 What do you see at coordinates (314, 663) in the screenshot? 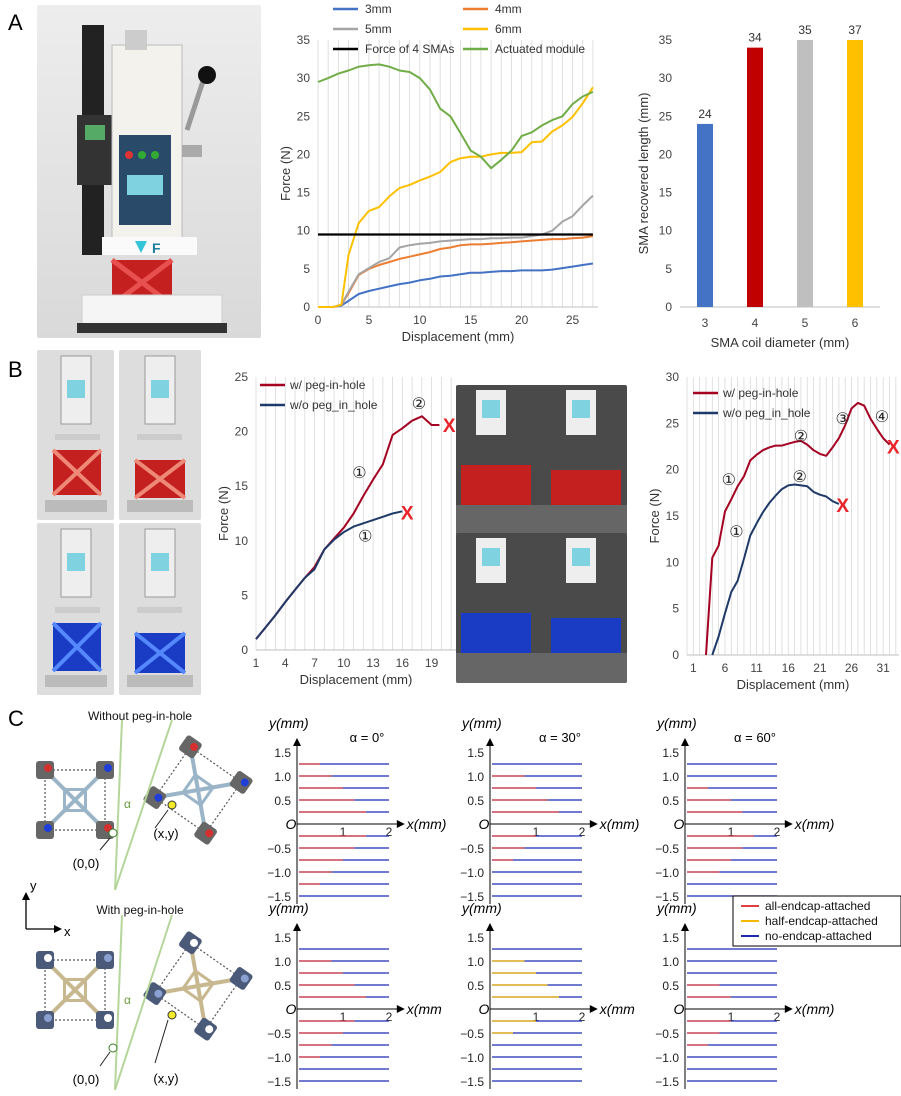
I see `x-tick-label: 7` at bounding box center [314, 663].